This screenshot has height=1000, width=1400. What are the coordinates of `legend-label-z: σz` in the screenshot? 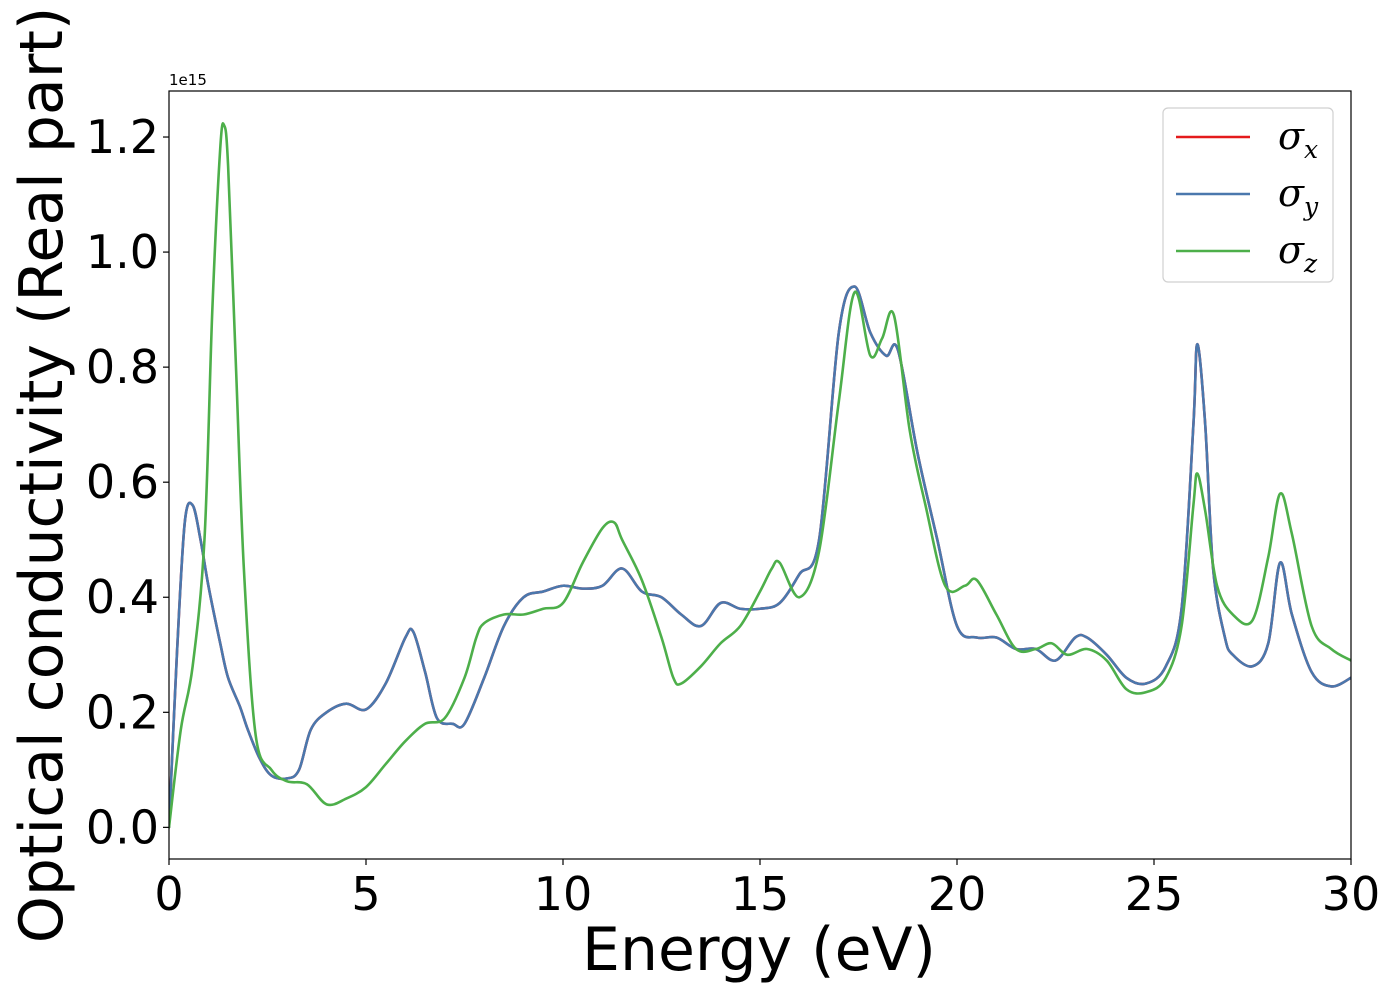 It's located at (1298, 253).